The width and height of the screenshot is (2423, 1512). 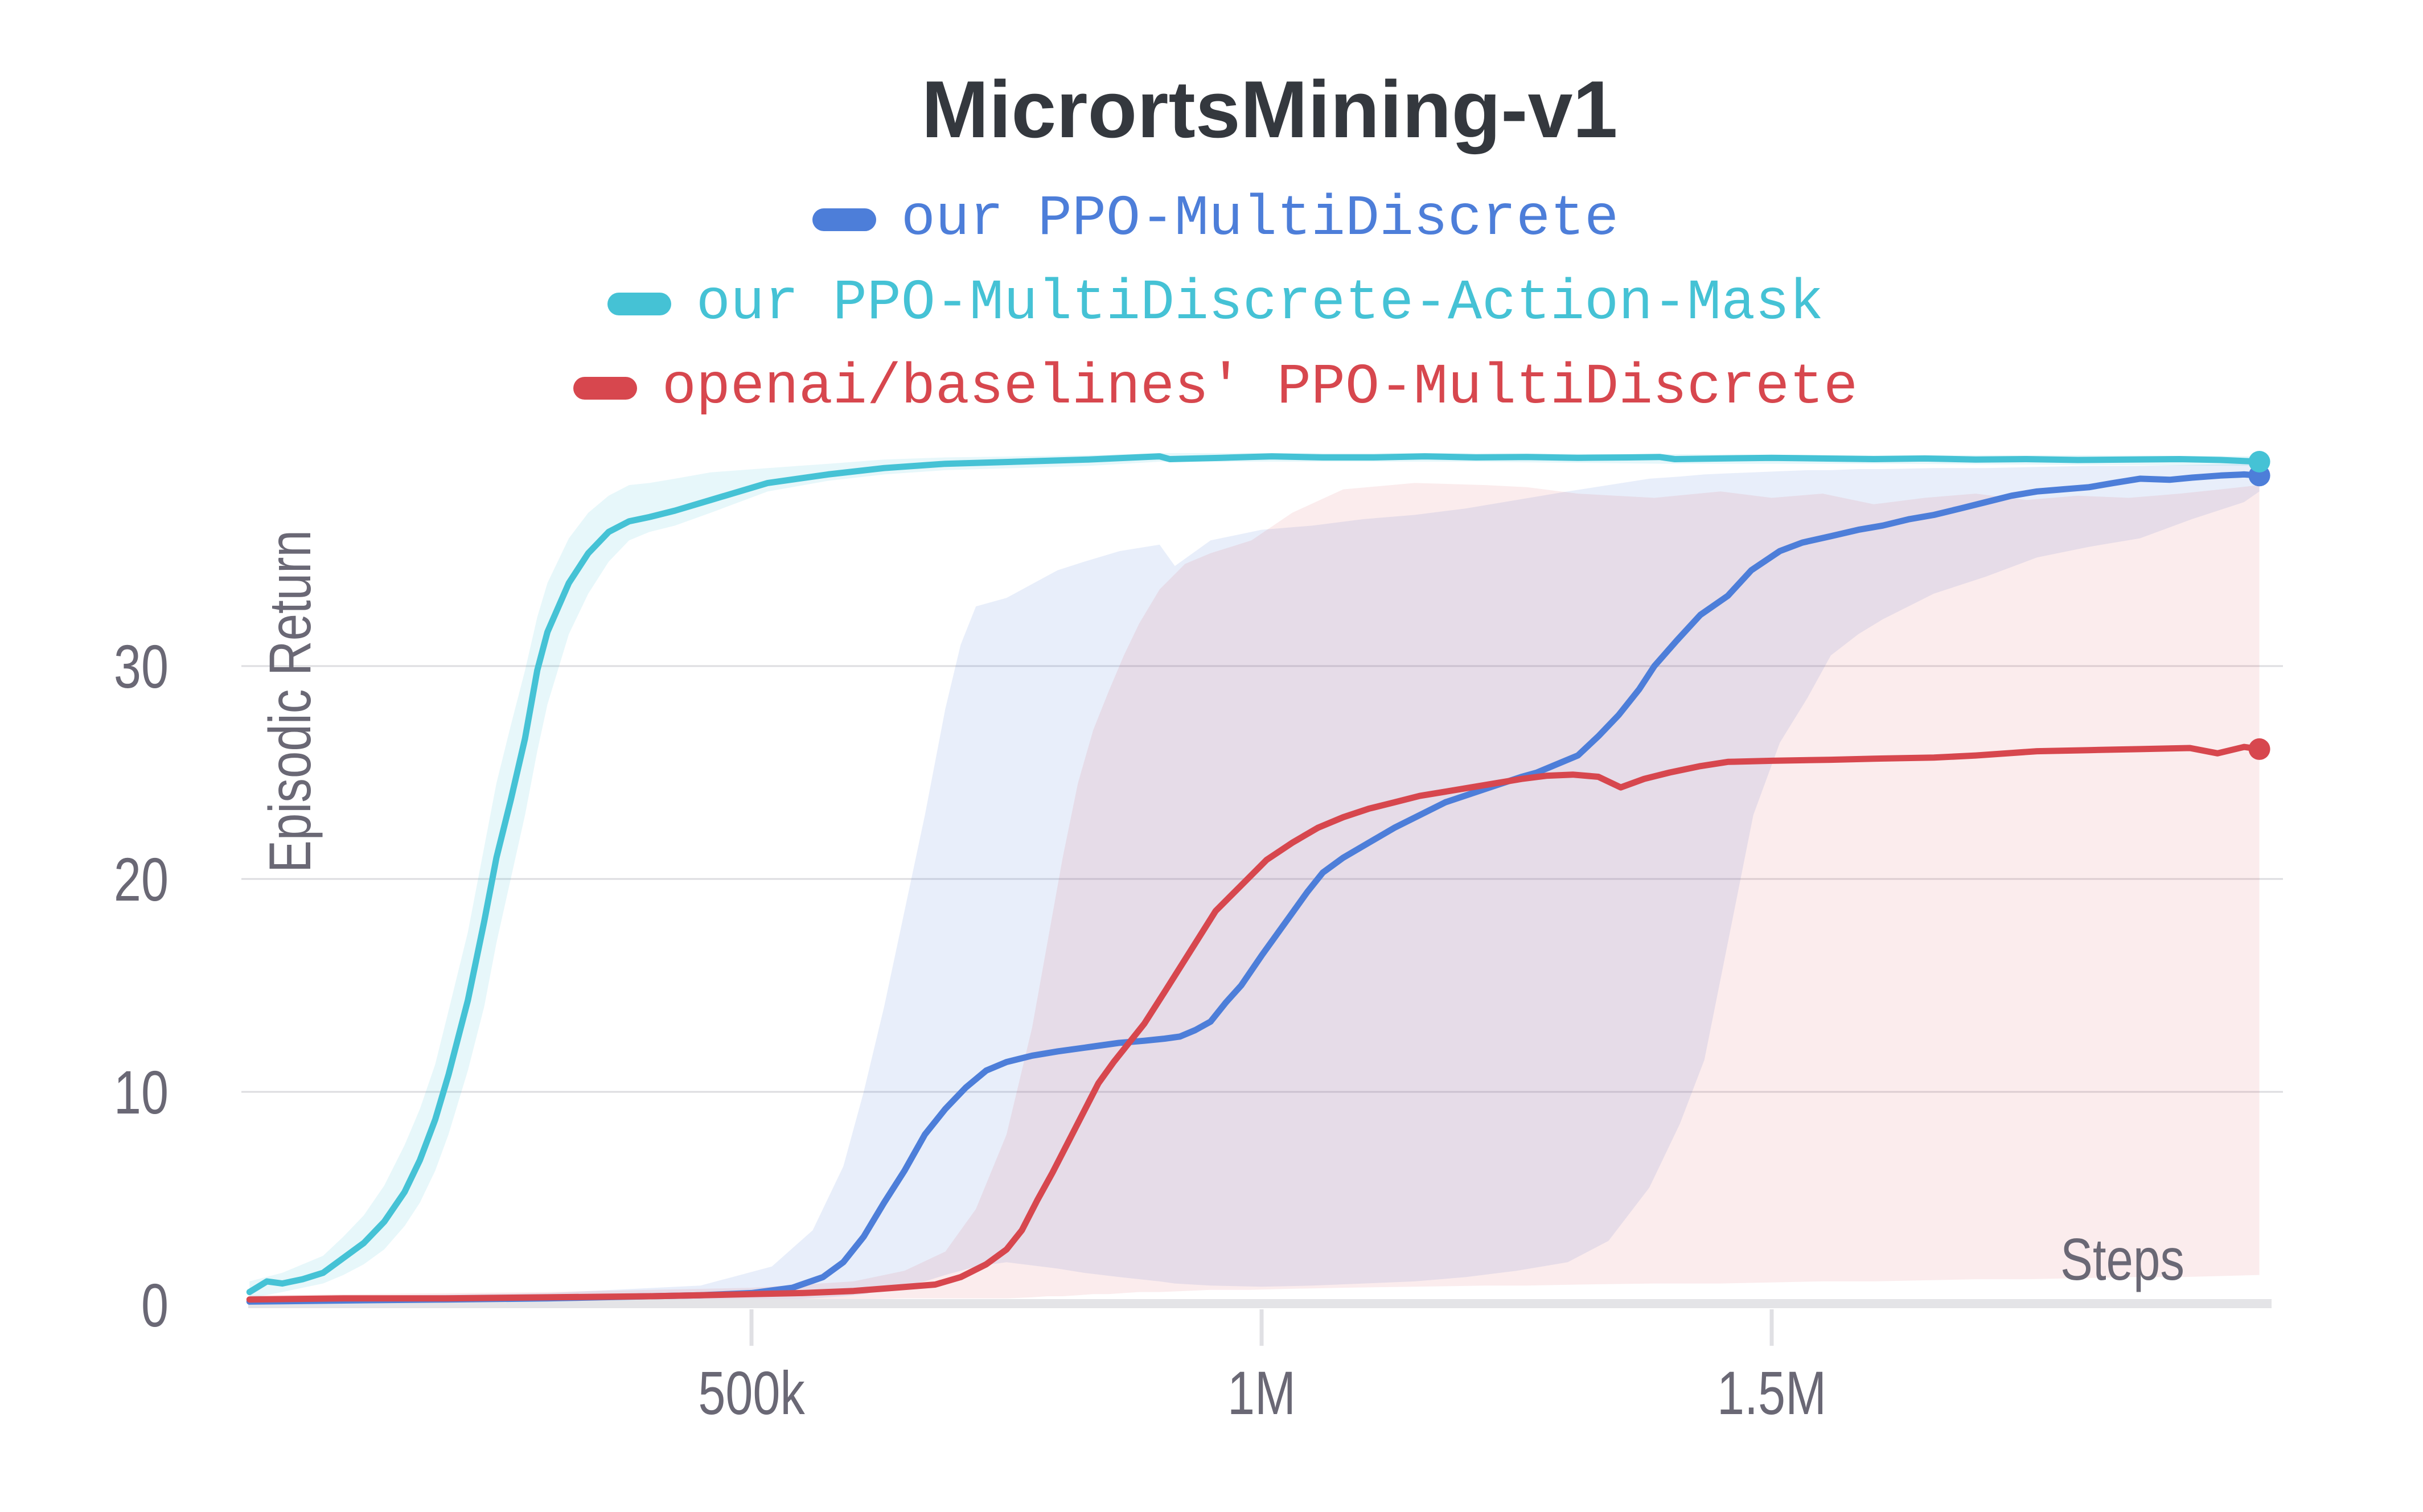 I want to click on x-tick-label-1M: 1M, so click(x=1261, y=1392).